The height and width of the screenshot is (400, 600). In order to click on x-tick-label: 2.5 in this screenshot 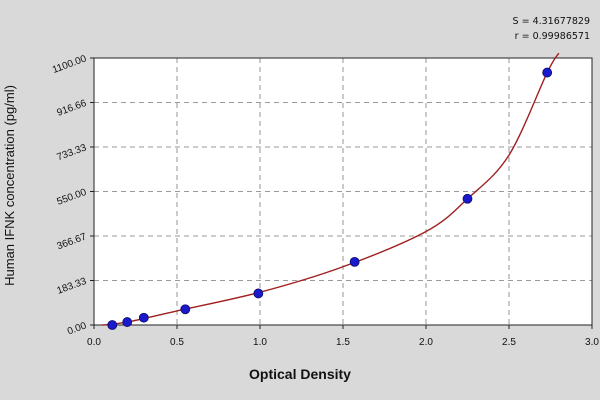, I will do `click(509, 342)`.